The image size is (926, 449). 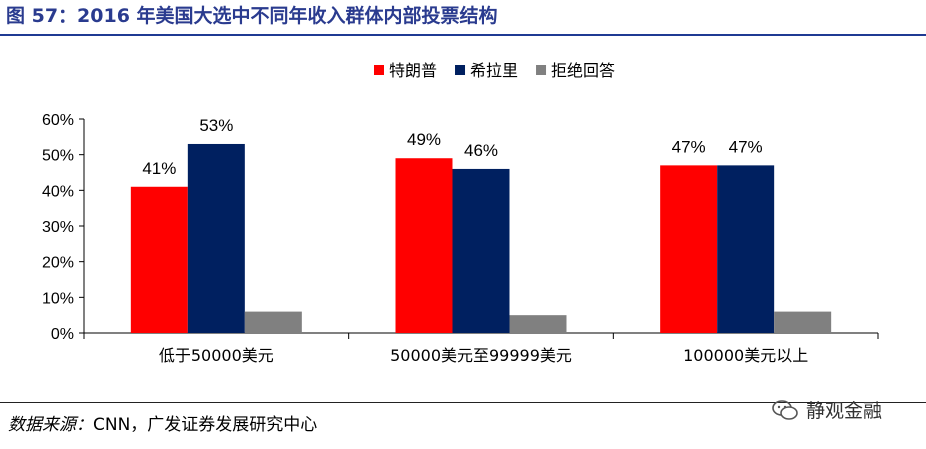 What do you see at coordinates (205, 425) in the screenshot?
I see `source-text: CNN，广发证券发展研究中心` at bounding box center [205, 425].